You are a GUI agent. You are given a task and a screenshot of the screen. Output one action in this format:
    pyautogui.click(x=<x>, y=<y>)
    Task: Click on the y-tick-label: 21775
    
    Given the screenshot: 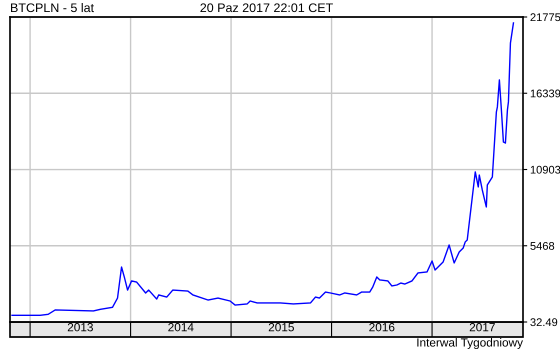 What is the action you would take?
    pyautogui.click(x=545, y=17)
    